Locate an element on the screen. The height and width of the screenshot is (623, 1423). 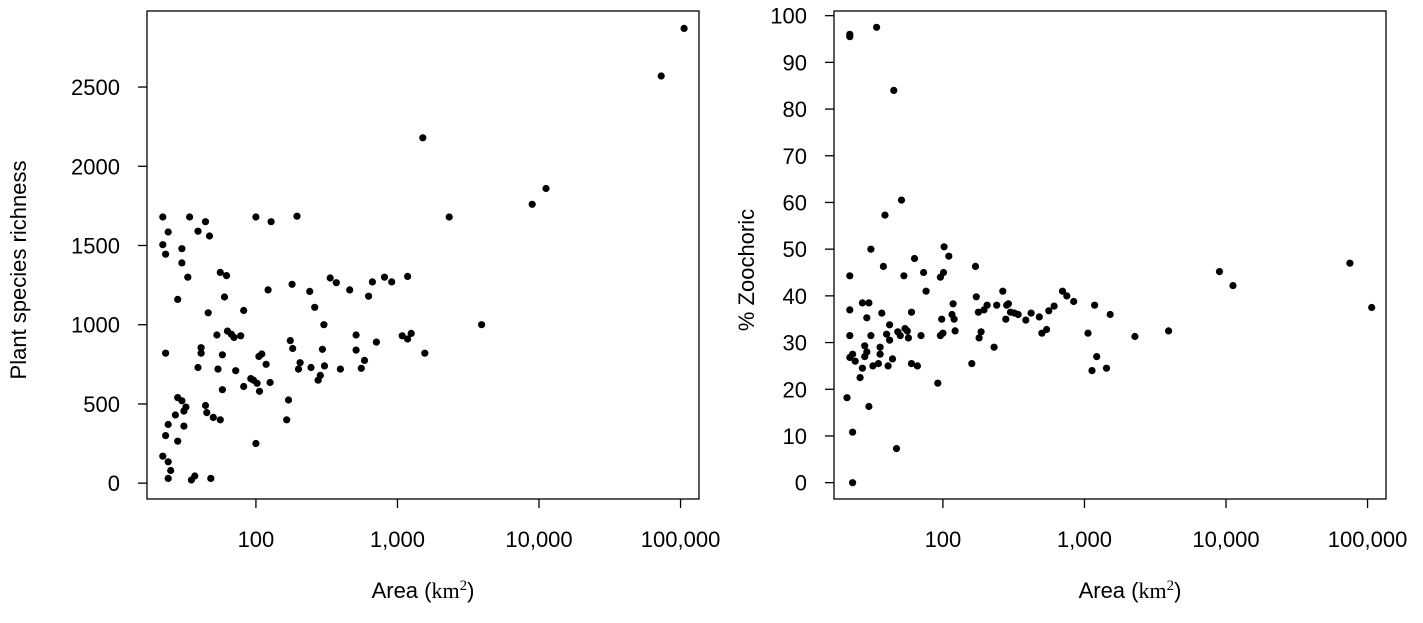
right-y-tick-label: 40 is located at coordinates (795, 296).